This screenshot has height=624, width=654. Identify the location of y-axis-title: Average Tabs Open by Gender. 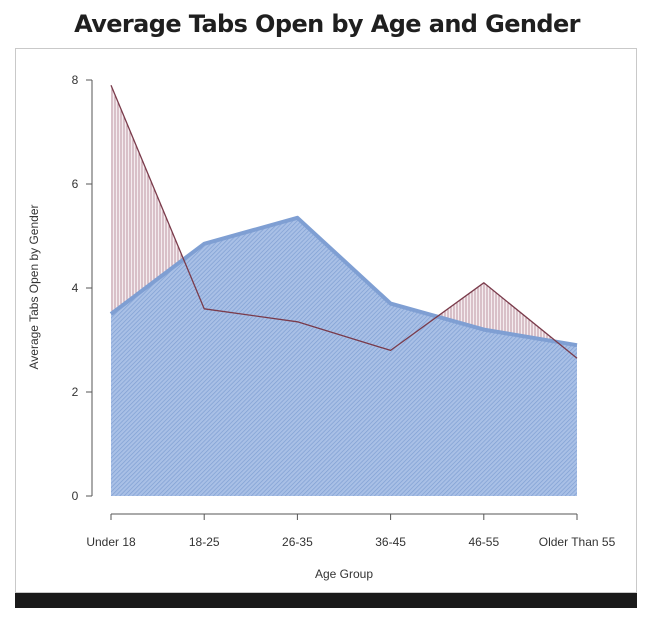
(34, 286).